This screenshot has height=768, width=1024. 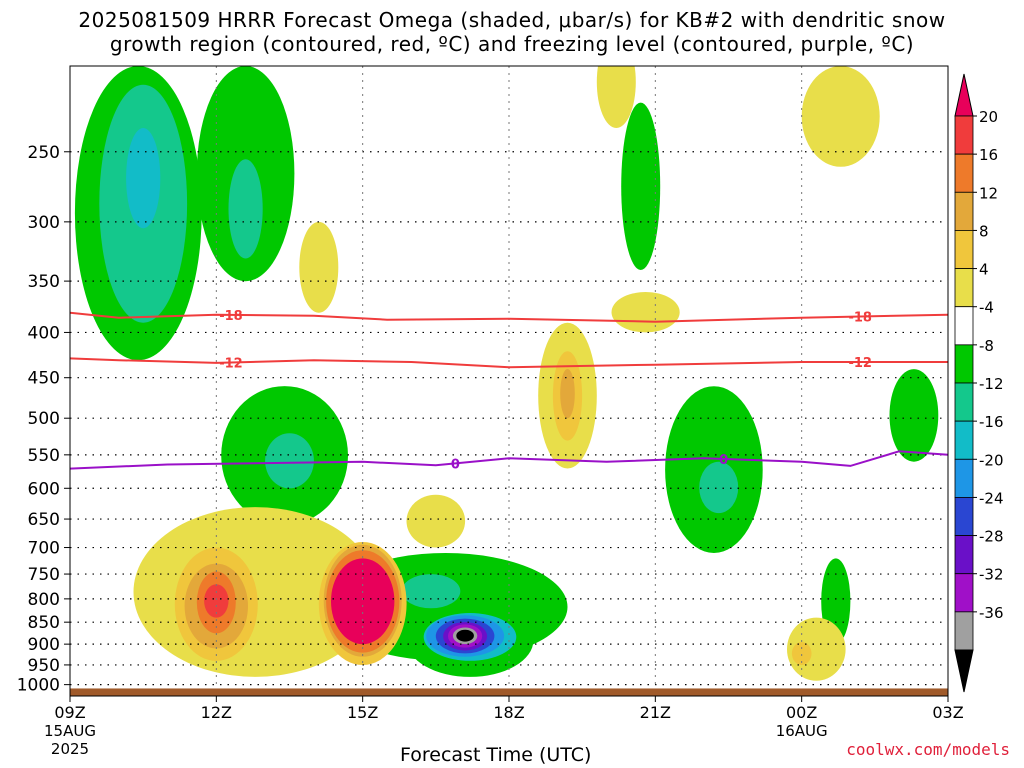 I want to click on x-tick-date-09Z: 15AUG, so click(x=70, y=731).